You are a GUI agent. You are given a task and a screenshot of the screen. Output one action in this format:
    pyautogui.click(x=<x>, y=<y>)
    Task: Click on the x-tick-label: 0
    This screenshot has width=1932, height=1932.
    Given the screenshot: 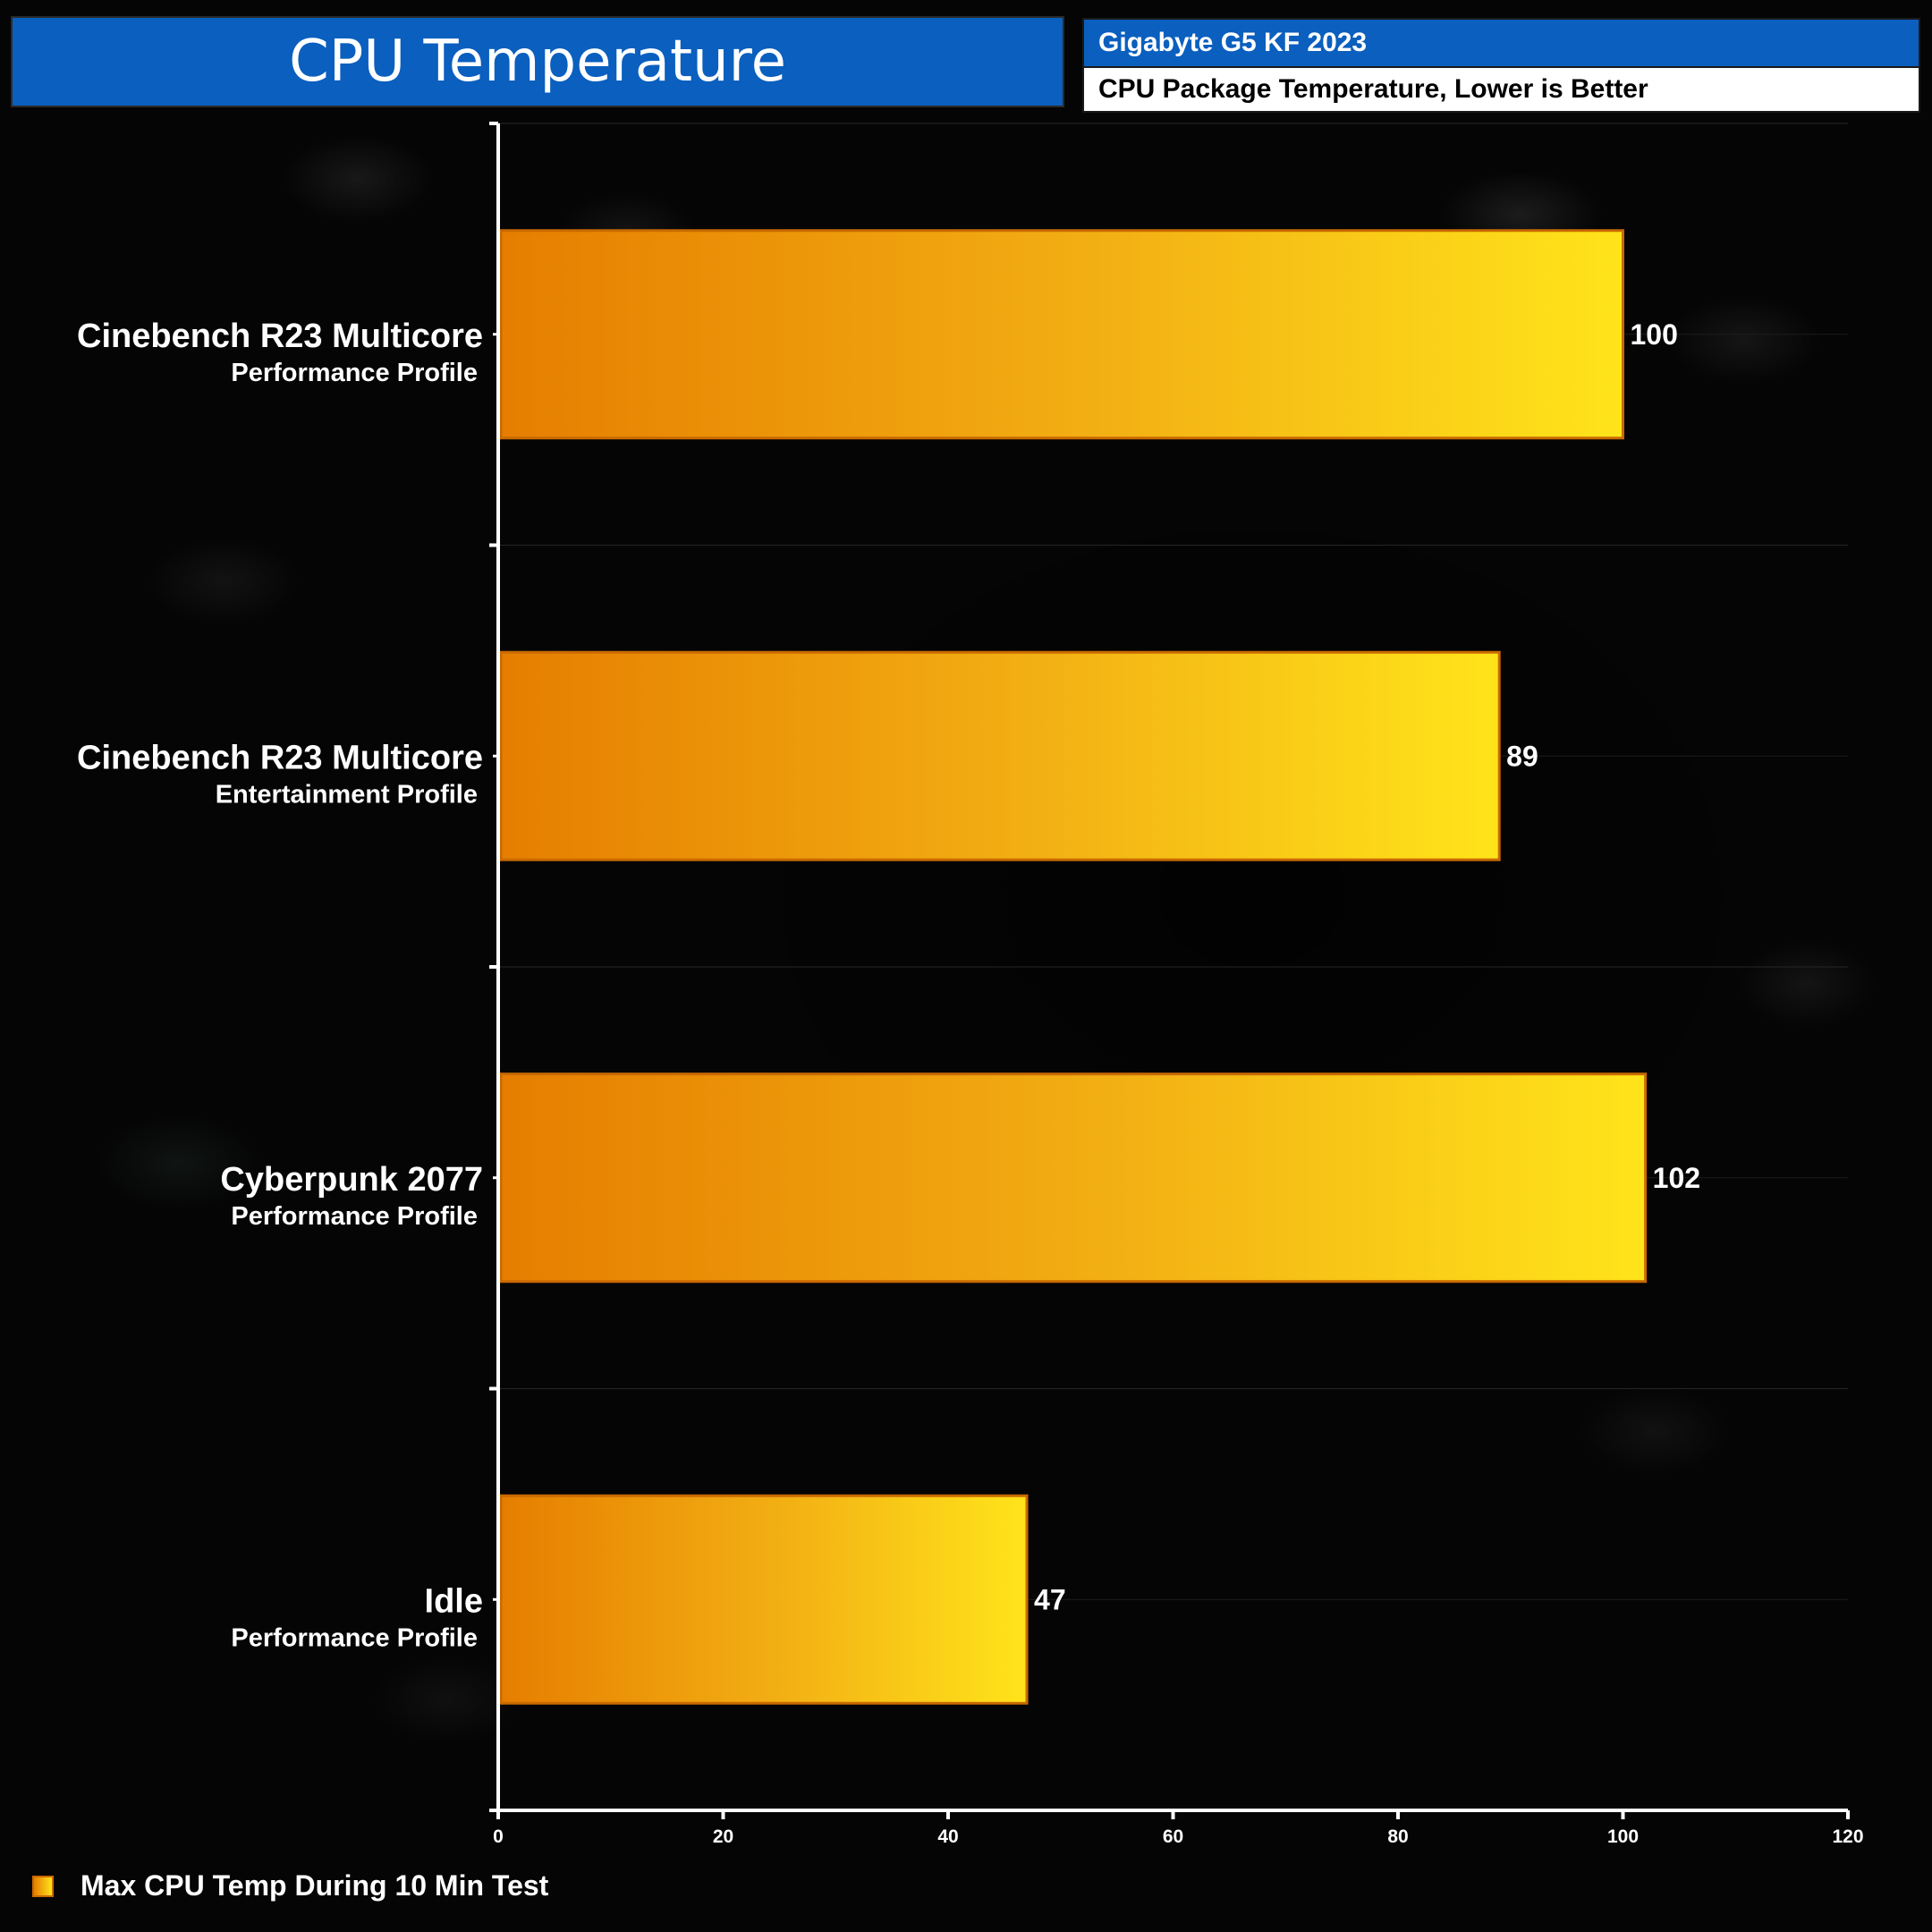 What is the action you would take?
    pyautogui.click(x=498, y=1836)
    